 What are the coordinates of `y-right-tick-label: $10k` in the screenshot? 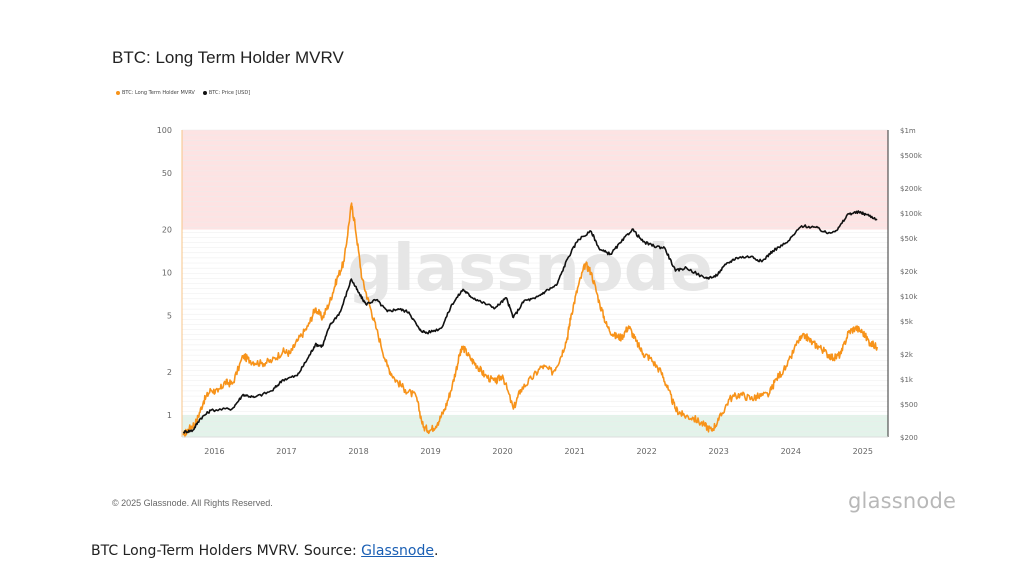 It's located at (909, 297).